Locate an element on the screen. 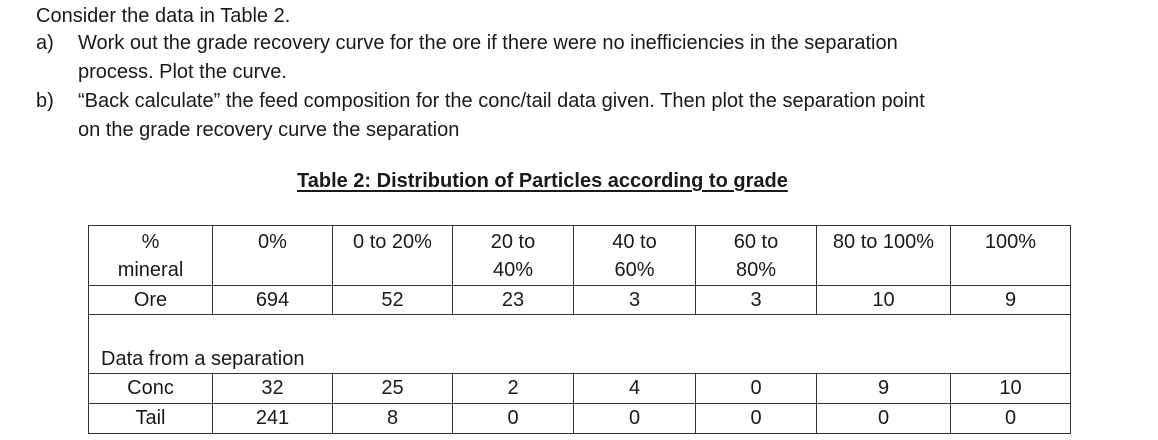  table-cell: 694 is located at coordinates (272, 300).